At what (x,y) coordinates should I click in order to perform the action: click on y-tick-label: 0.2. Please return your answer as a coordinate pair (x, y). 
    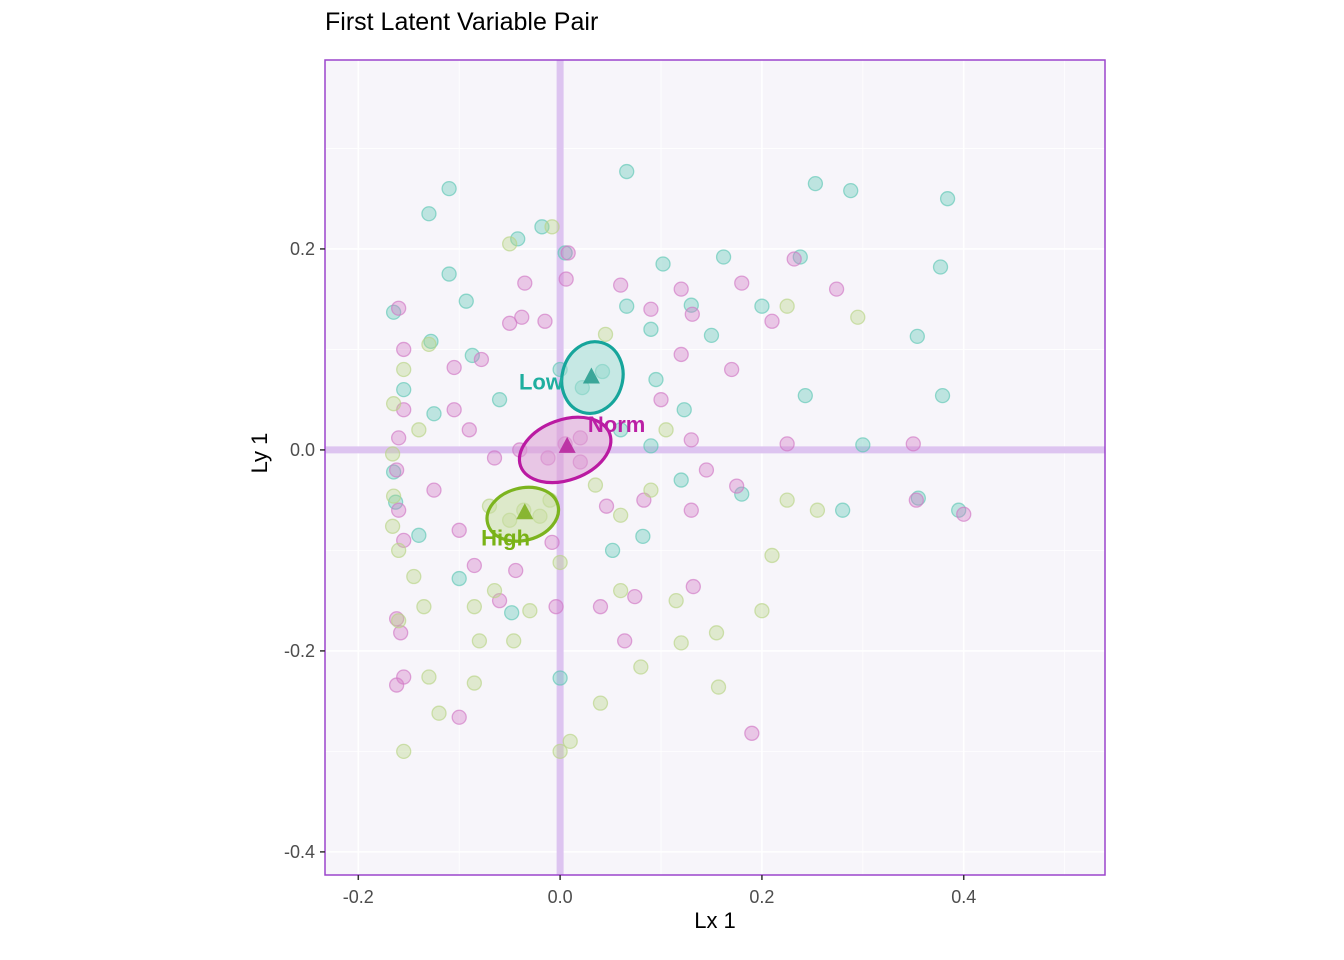
    Looking at the image, I should click on (302, 249).